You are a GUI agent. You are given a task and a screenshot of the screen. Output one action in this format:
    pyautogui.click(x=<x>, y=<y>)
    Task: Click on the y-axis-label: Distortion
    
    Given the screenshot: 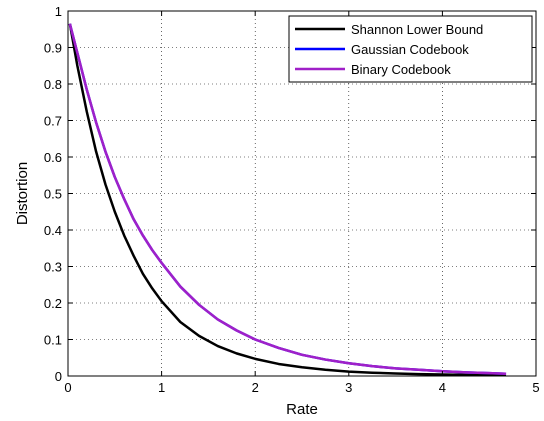 What is the action you would take?
    pyautogui.click(x=22, y=193)
    